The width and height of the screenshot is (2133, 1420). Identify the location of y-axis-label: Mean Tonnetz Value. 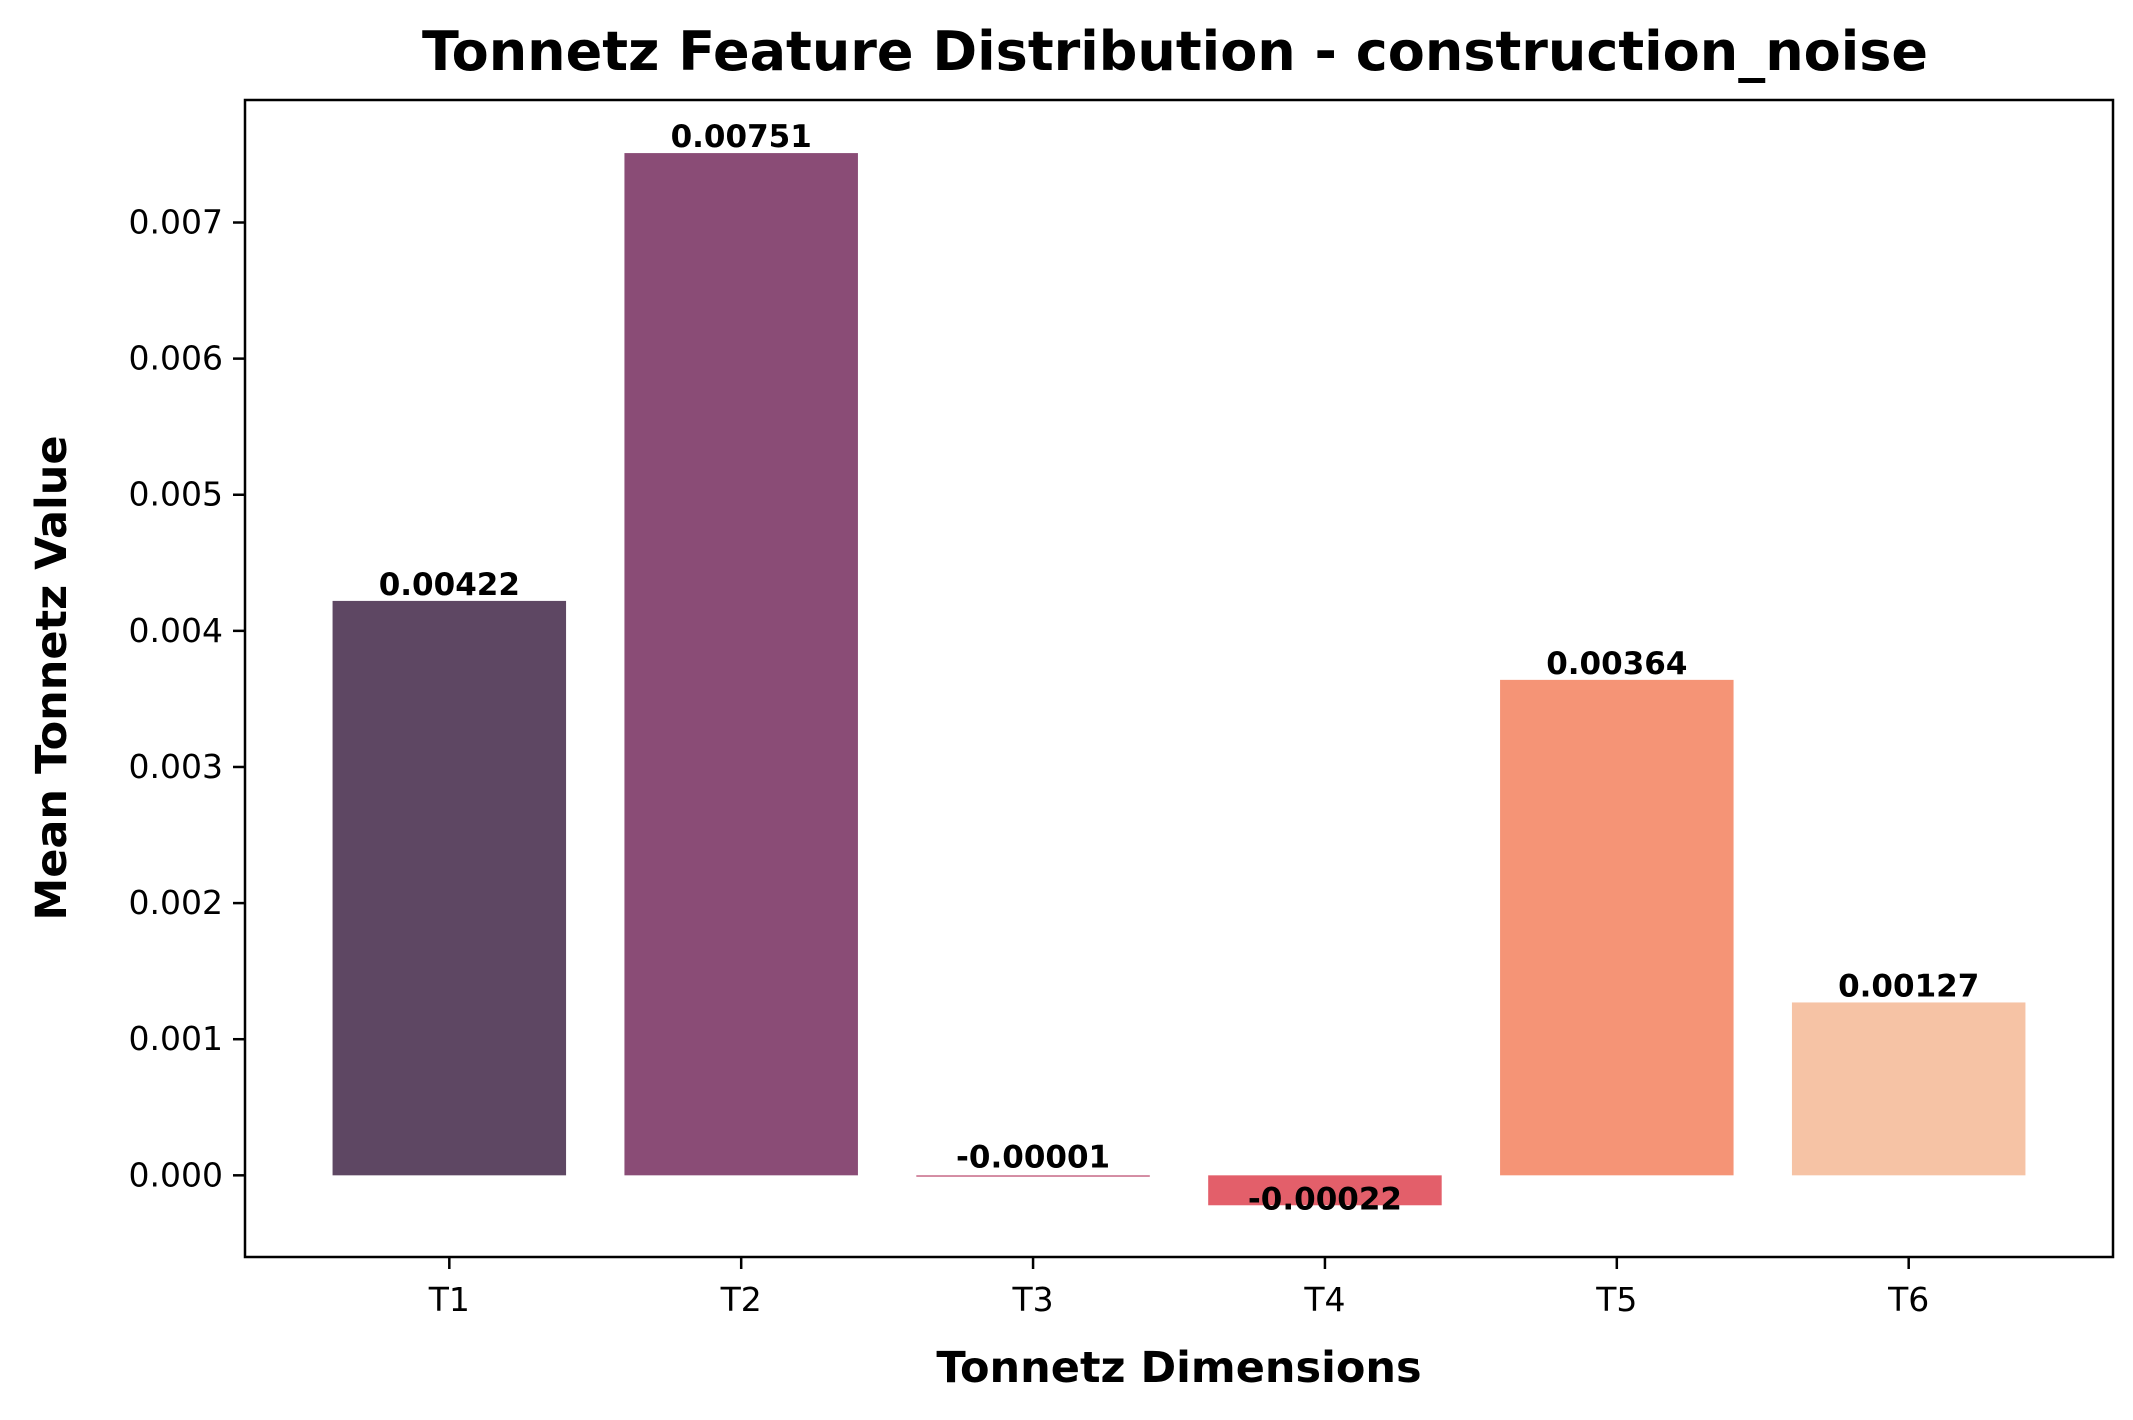
(52, 677).